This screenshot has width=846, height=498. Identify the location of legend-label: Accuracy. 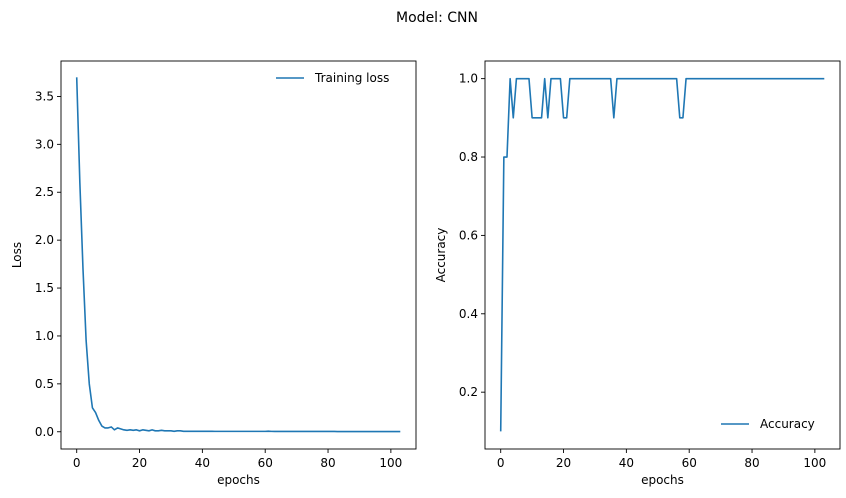
(787, 424).